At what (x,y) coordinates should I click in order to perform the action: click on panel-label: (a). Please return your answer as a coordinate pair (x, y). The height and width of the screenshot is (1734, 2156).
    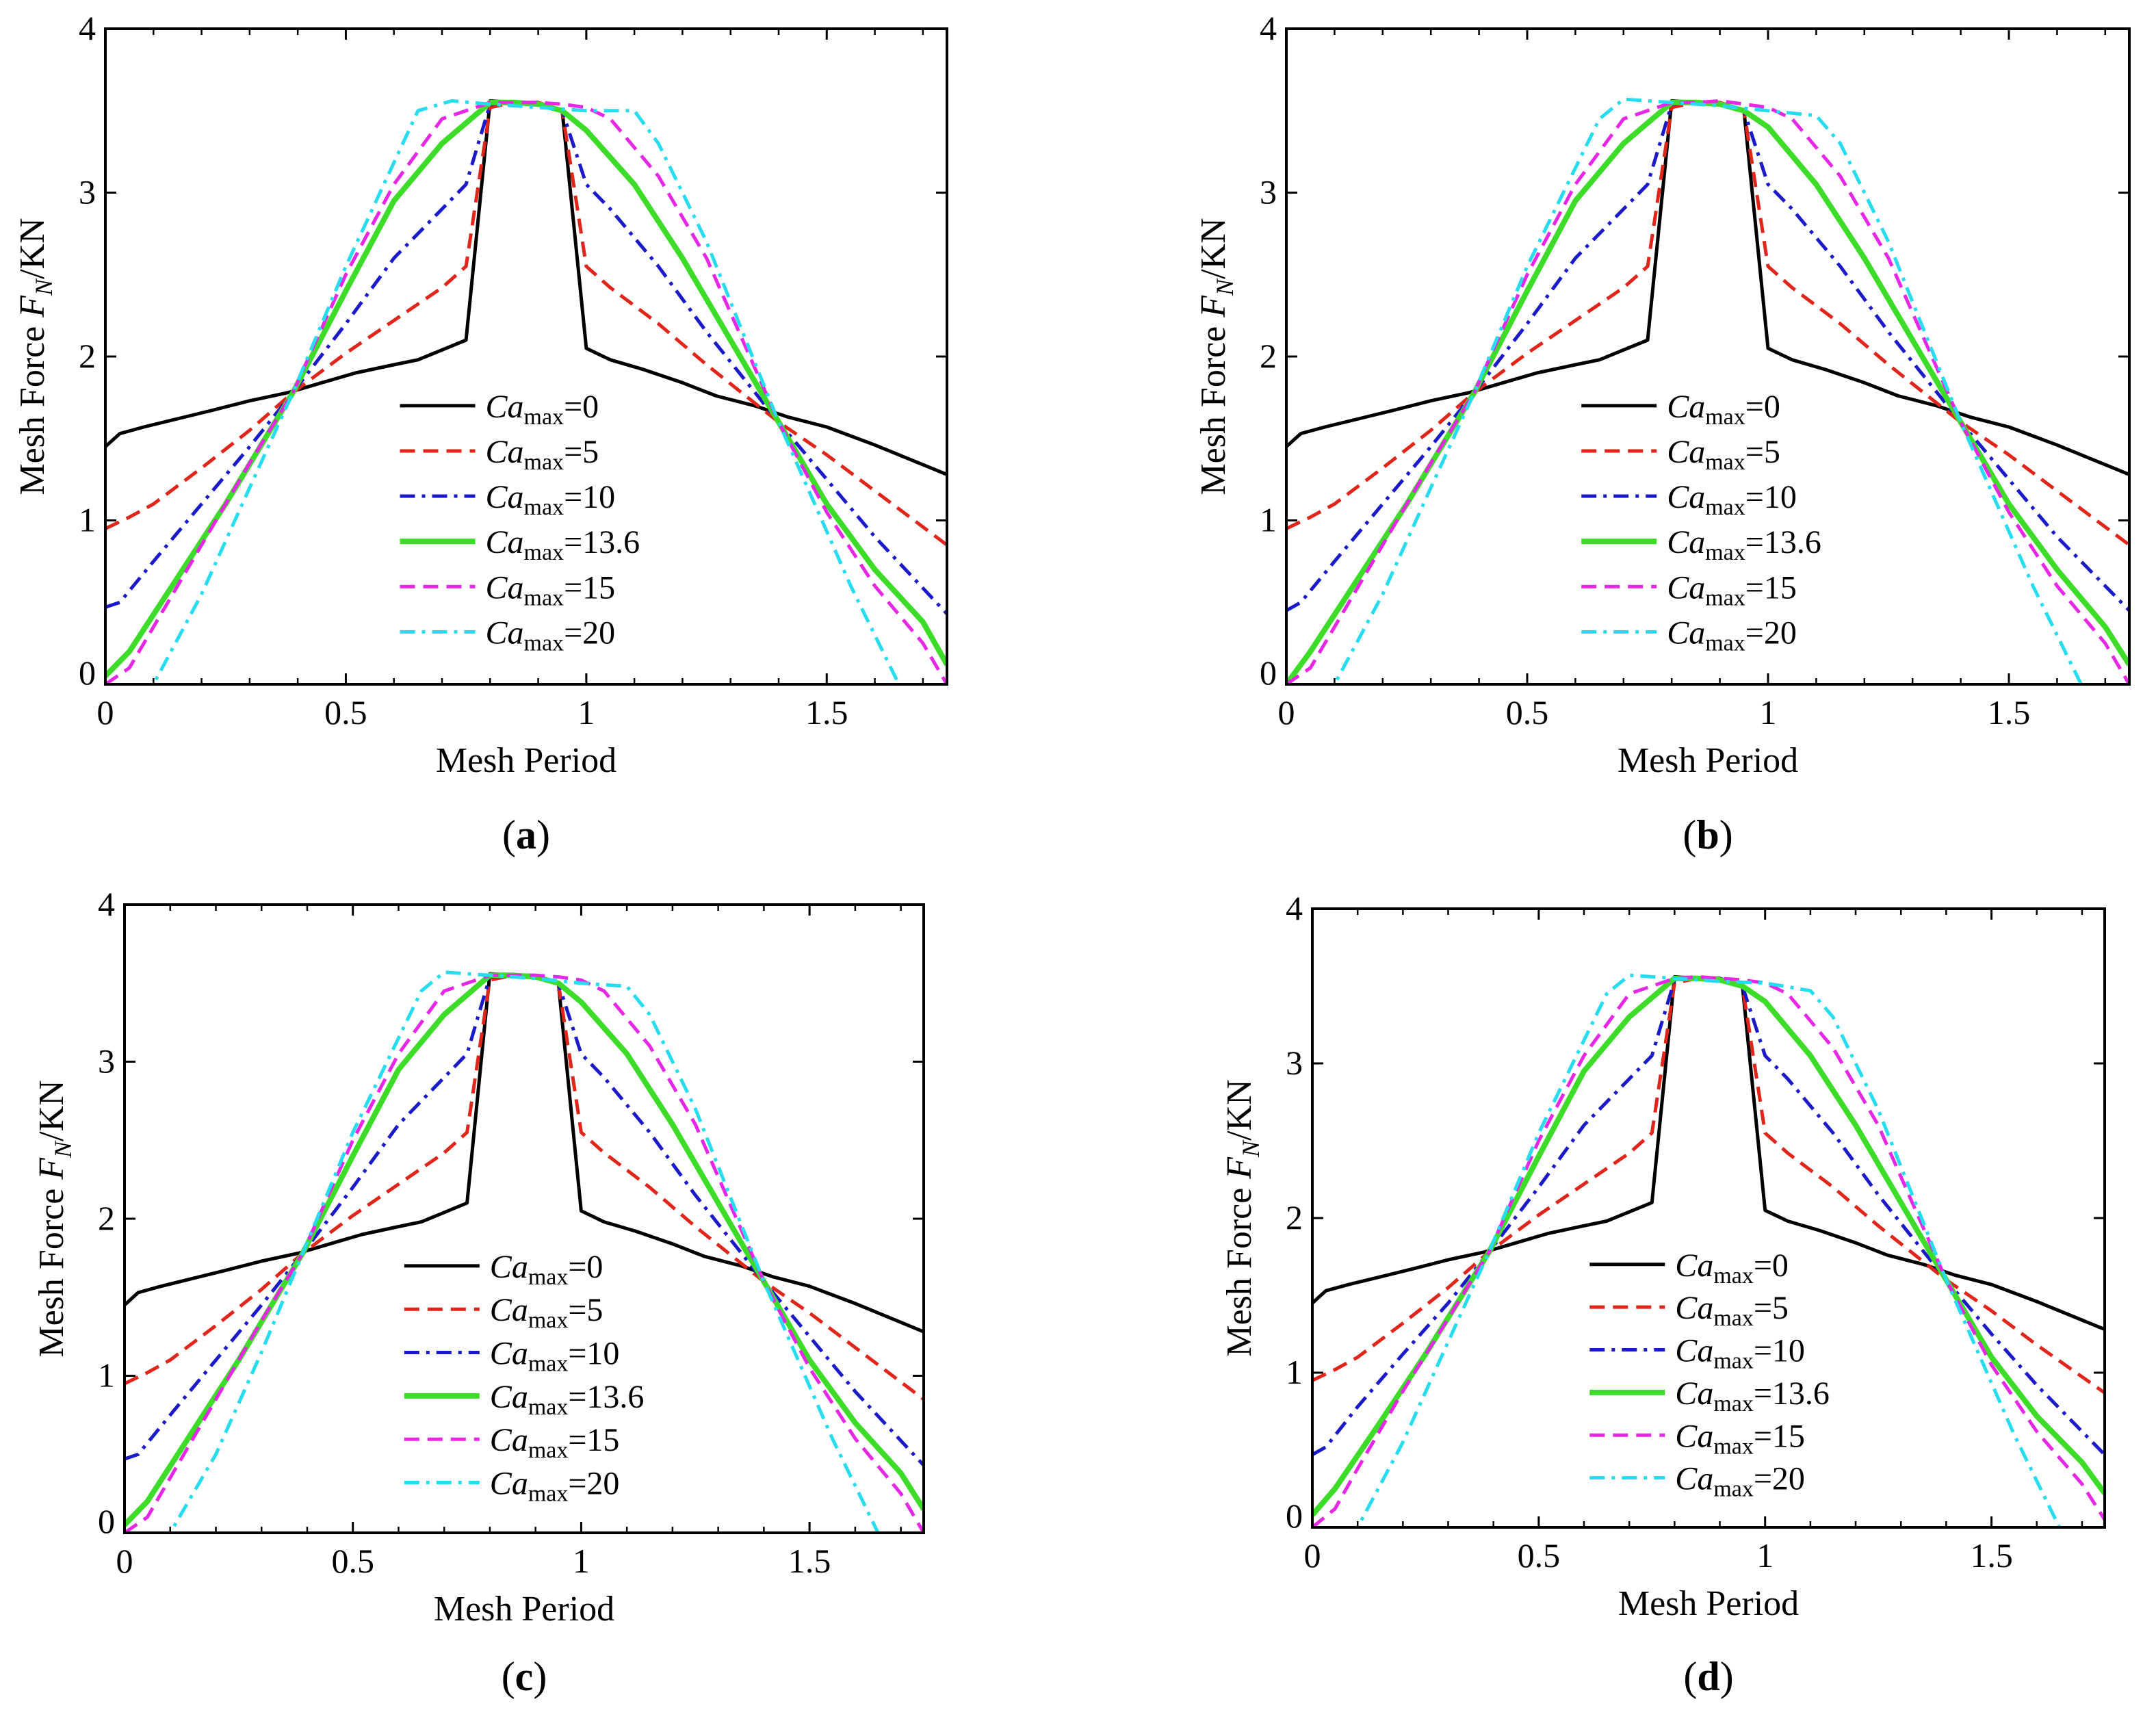
    Looking at the image, I should click on (526, 834).